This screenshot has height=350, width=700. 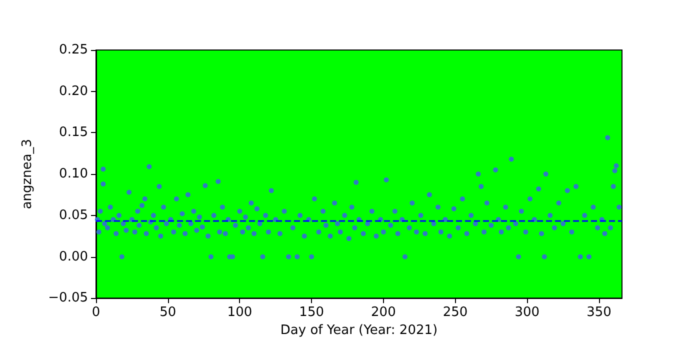 I want to click on y-tick-label: 0.20, so click(x=73, y=91).